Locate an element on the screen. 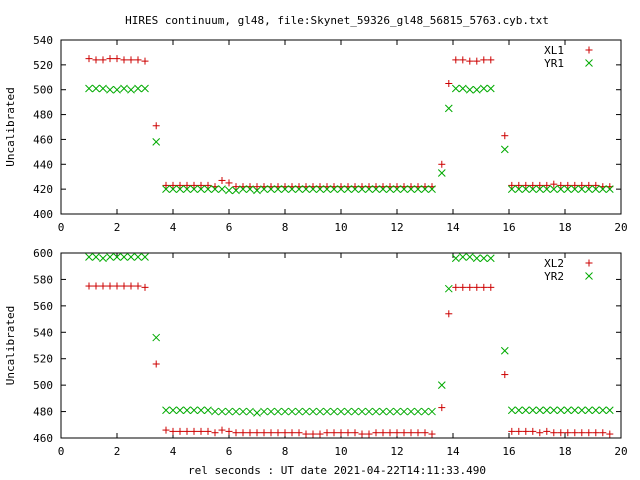  y-tick-label: 420 is located at coordinates (43, 189).